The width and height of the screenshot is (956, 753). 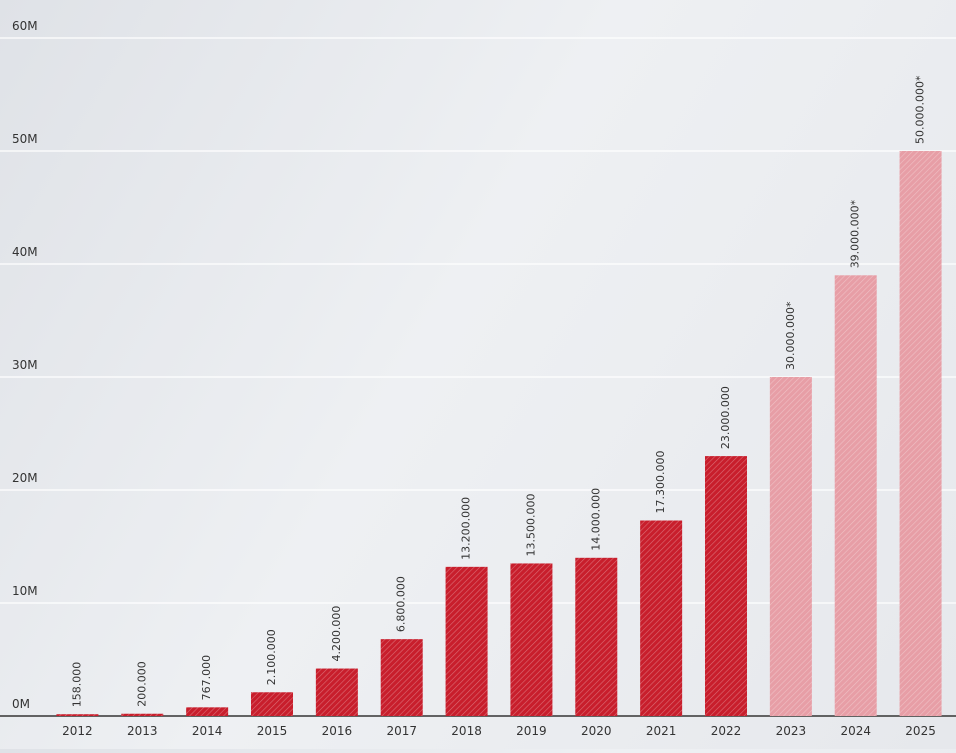 I want to click on value-label: 17.300.000, so click(x=660, y=482).